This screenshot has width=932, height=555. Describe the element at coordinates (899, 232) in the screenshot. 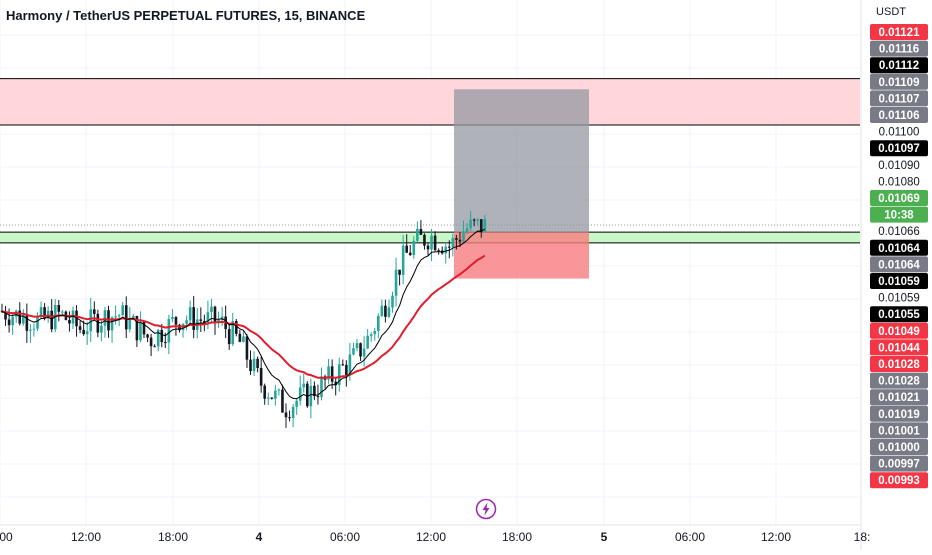

I see `price-label: 0.01066` at that location.